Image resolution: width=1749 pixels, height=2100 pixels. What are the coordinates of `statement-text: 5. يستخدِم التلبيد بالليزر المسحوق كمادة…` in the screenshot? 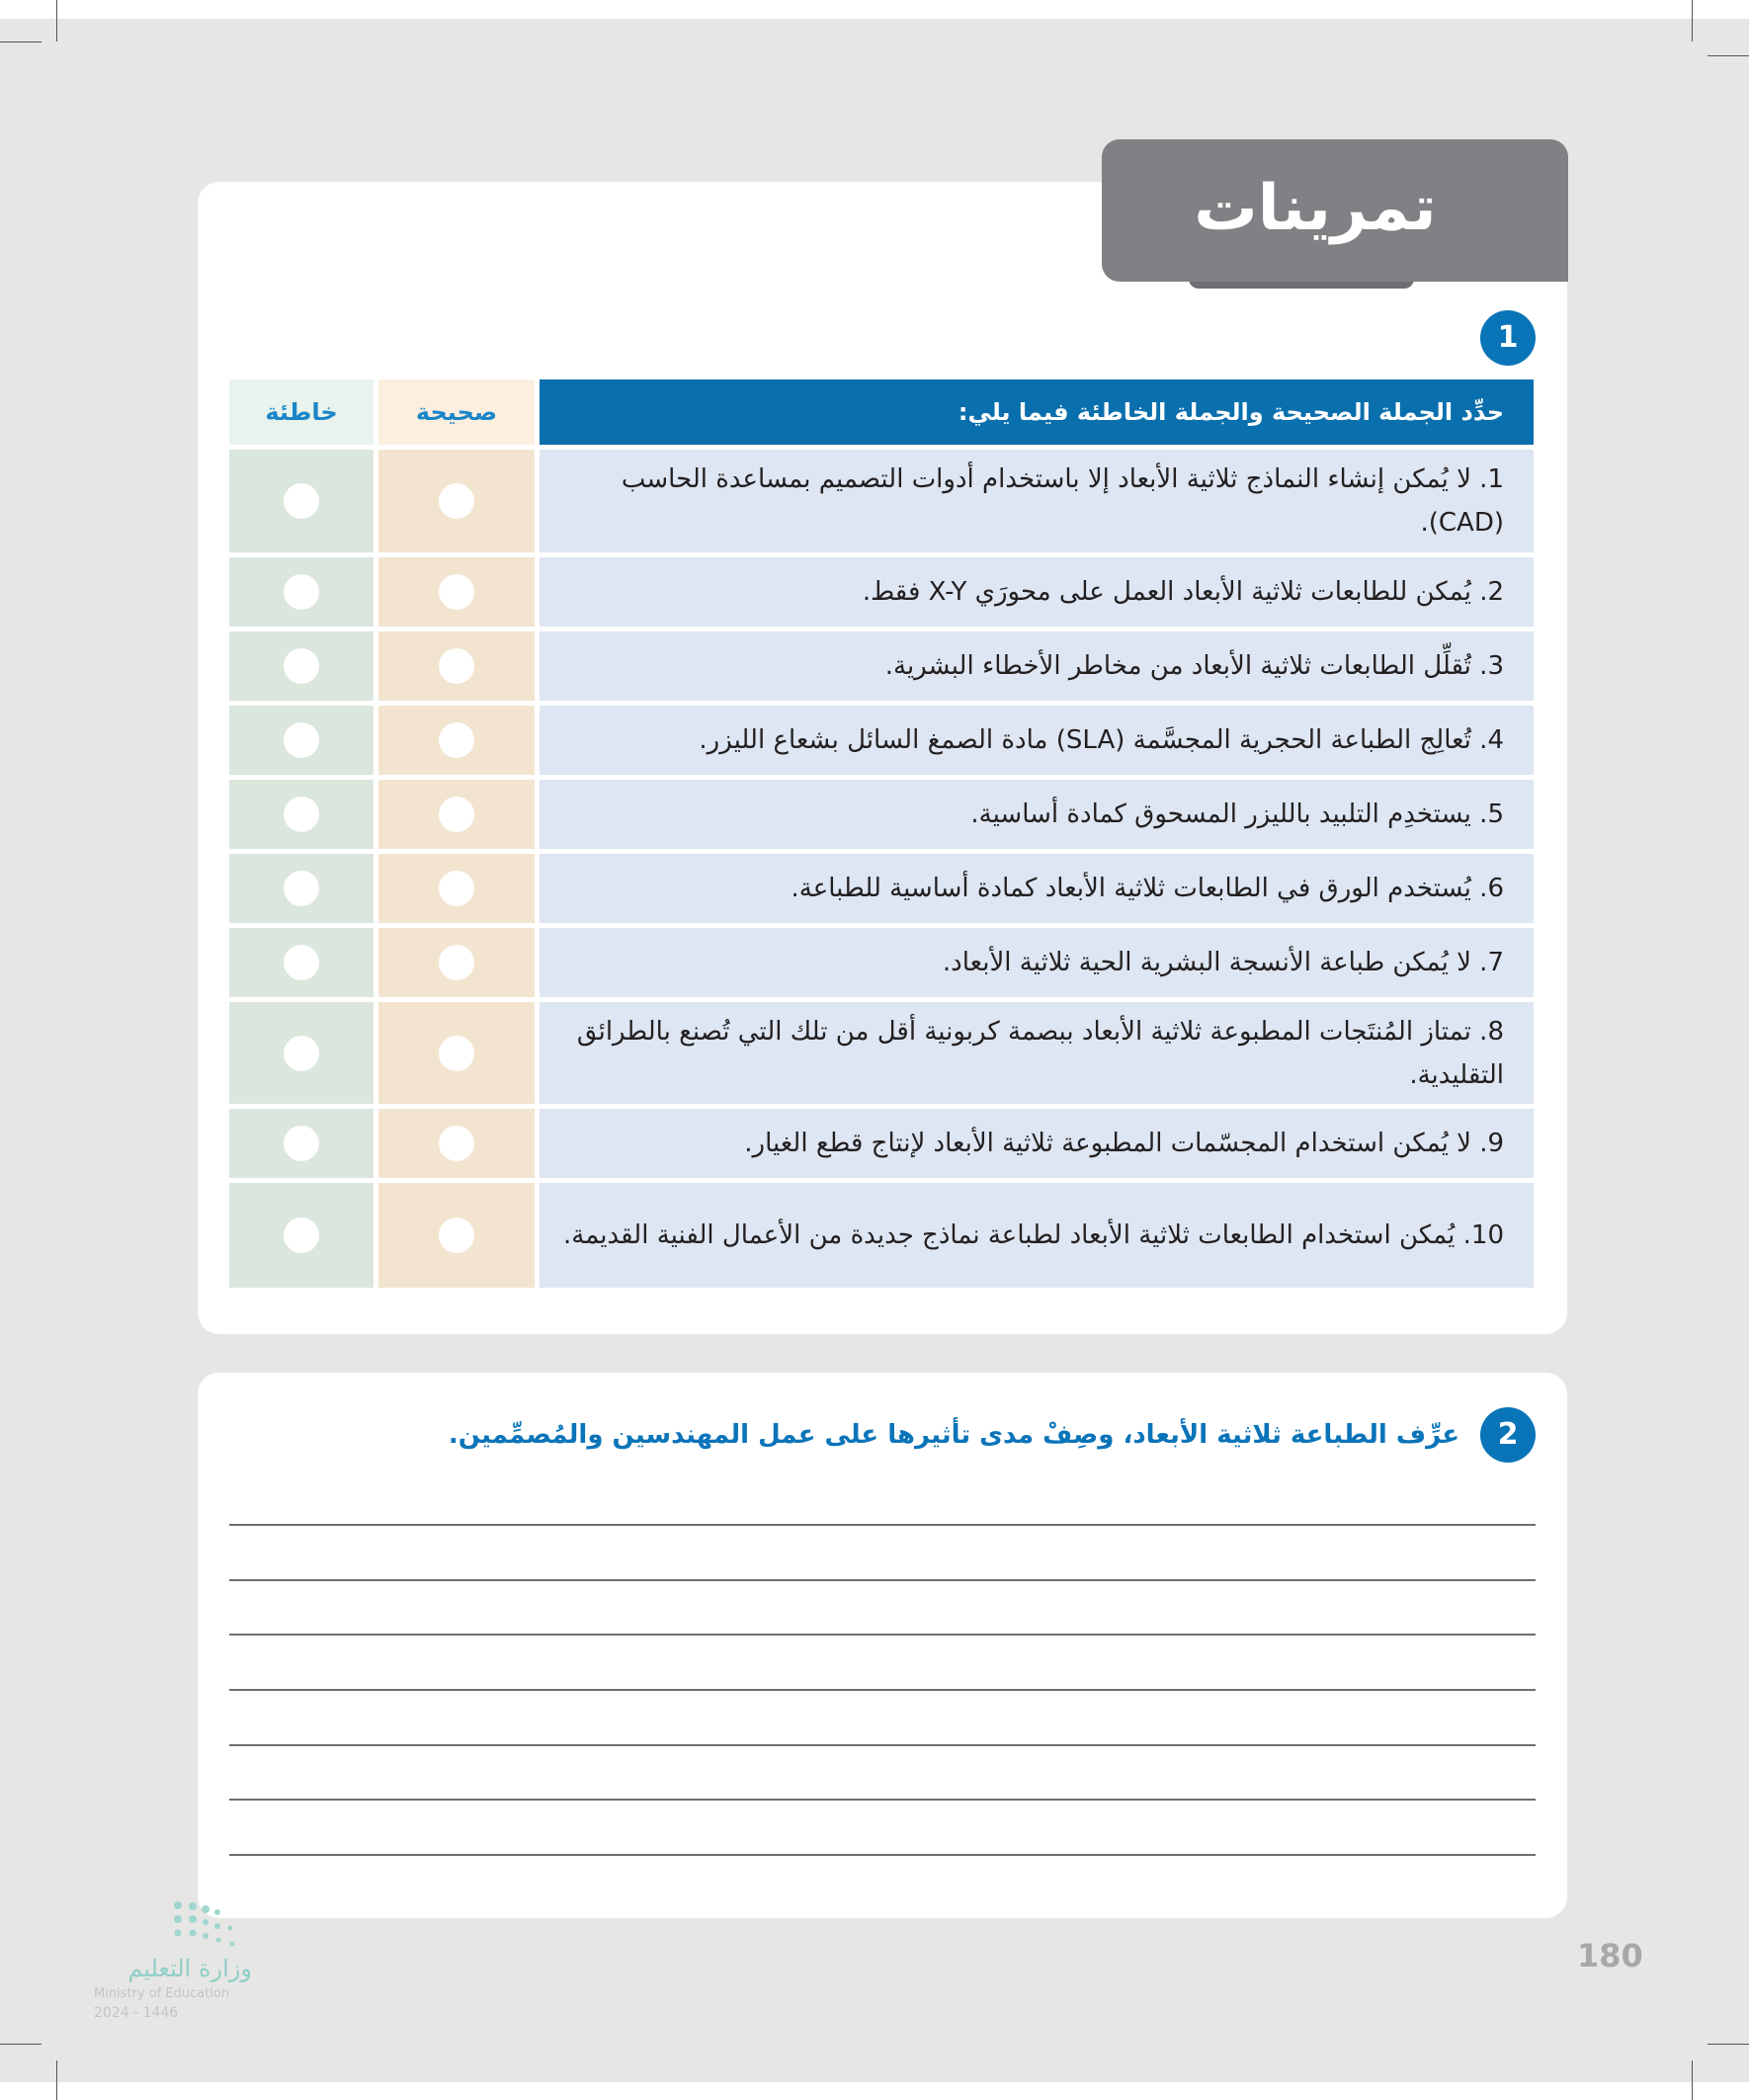 It's located at (1037, 814).